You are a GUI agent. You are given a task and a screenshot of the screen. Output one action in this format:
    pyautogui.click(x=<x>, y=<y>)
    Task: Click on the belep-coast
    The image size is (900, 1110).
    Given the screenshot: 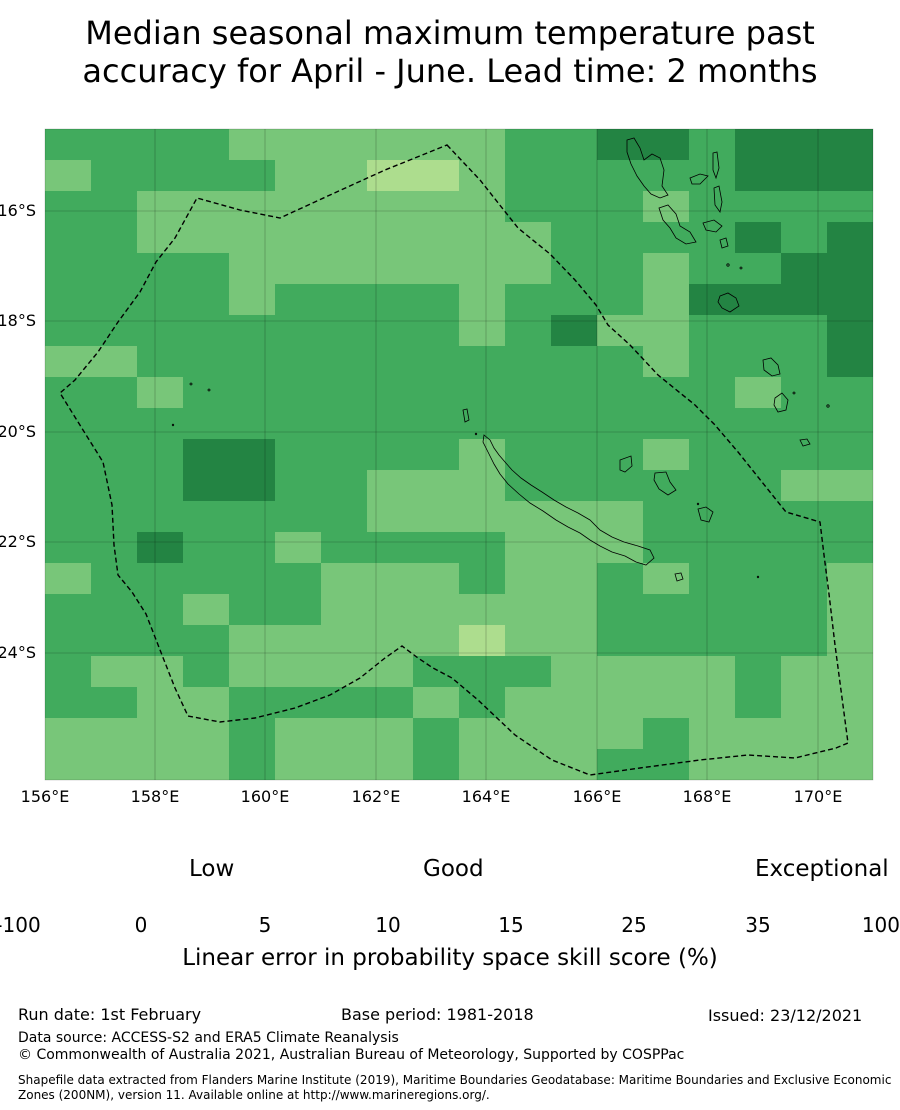 What is the action you would take?
    pyautogui.click(x=466, y=415)
    